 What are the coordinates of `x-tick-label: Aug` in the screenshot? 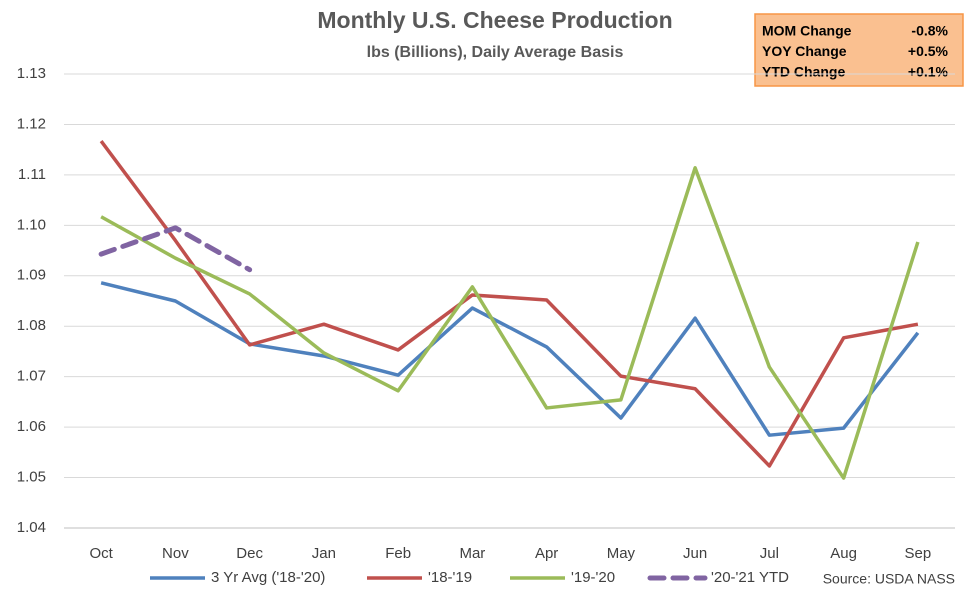 It's located at (843, 553).